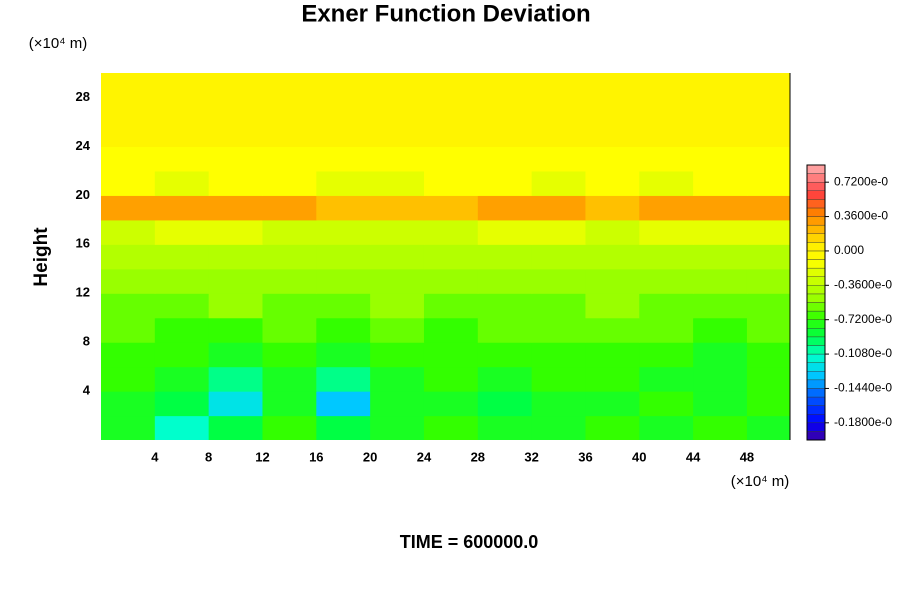  What do you see at coordinates (861, 216) in the screenshot?
I see `colorbar-label: 0.3600e-0` at bounding box center [861, 216].